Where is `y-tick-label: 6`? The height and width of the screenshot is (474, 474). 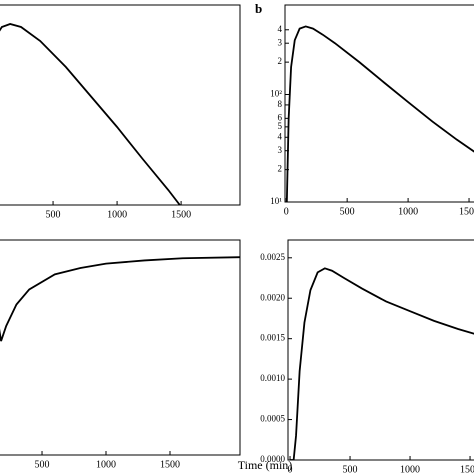 y-tick-label: 6 is located at coordinates (280, 117).